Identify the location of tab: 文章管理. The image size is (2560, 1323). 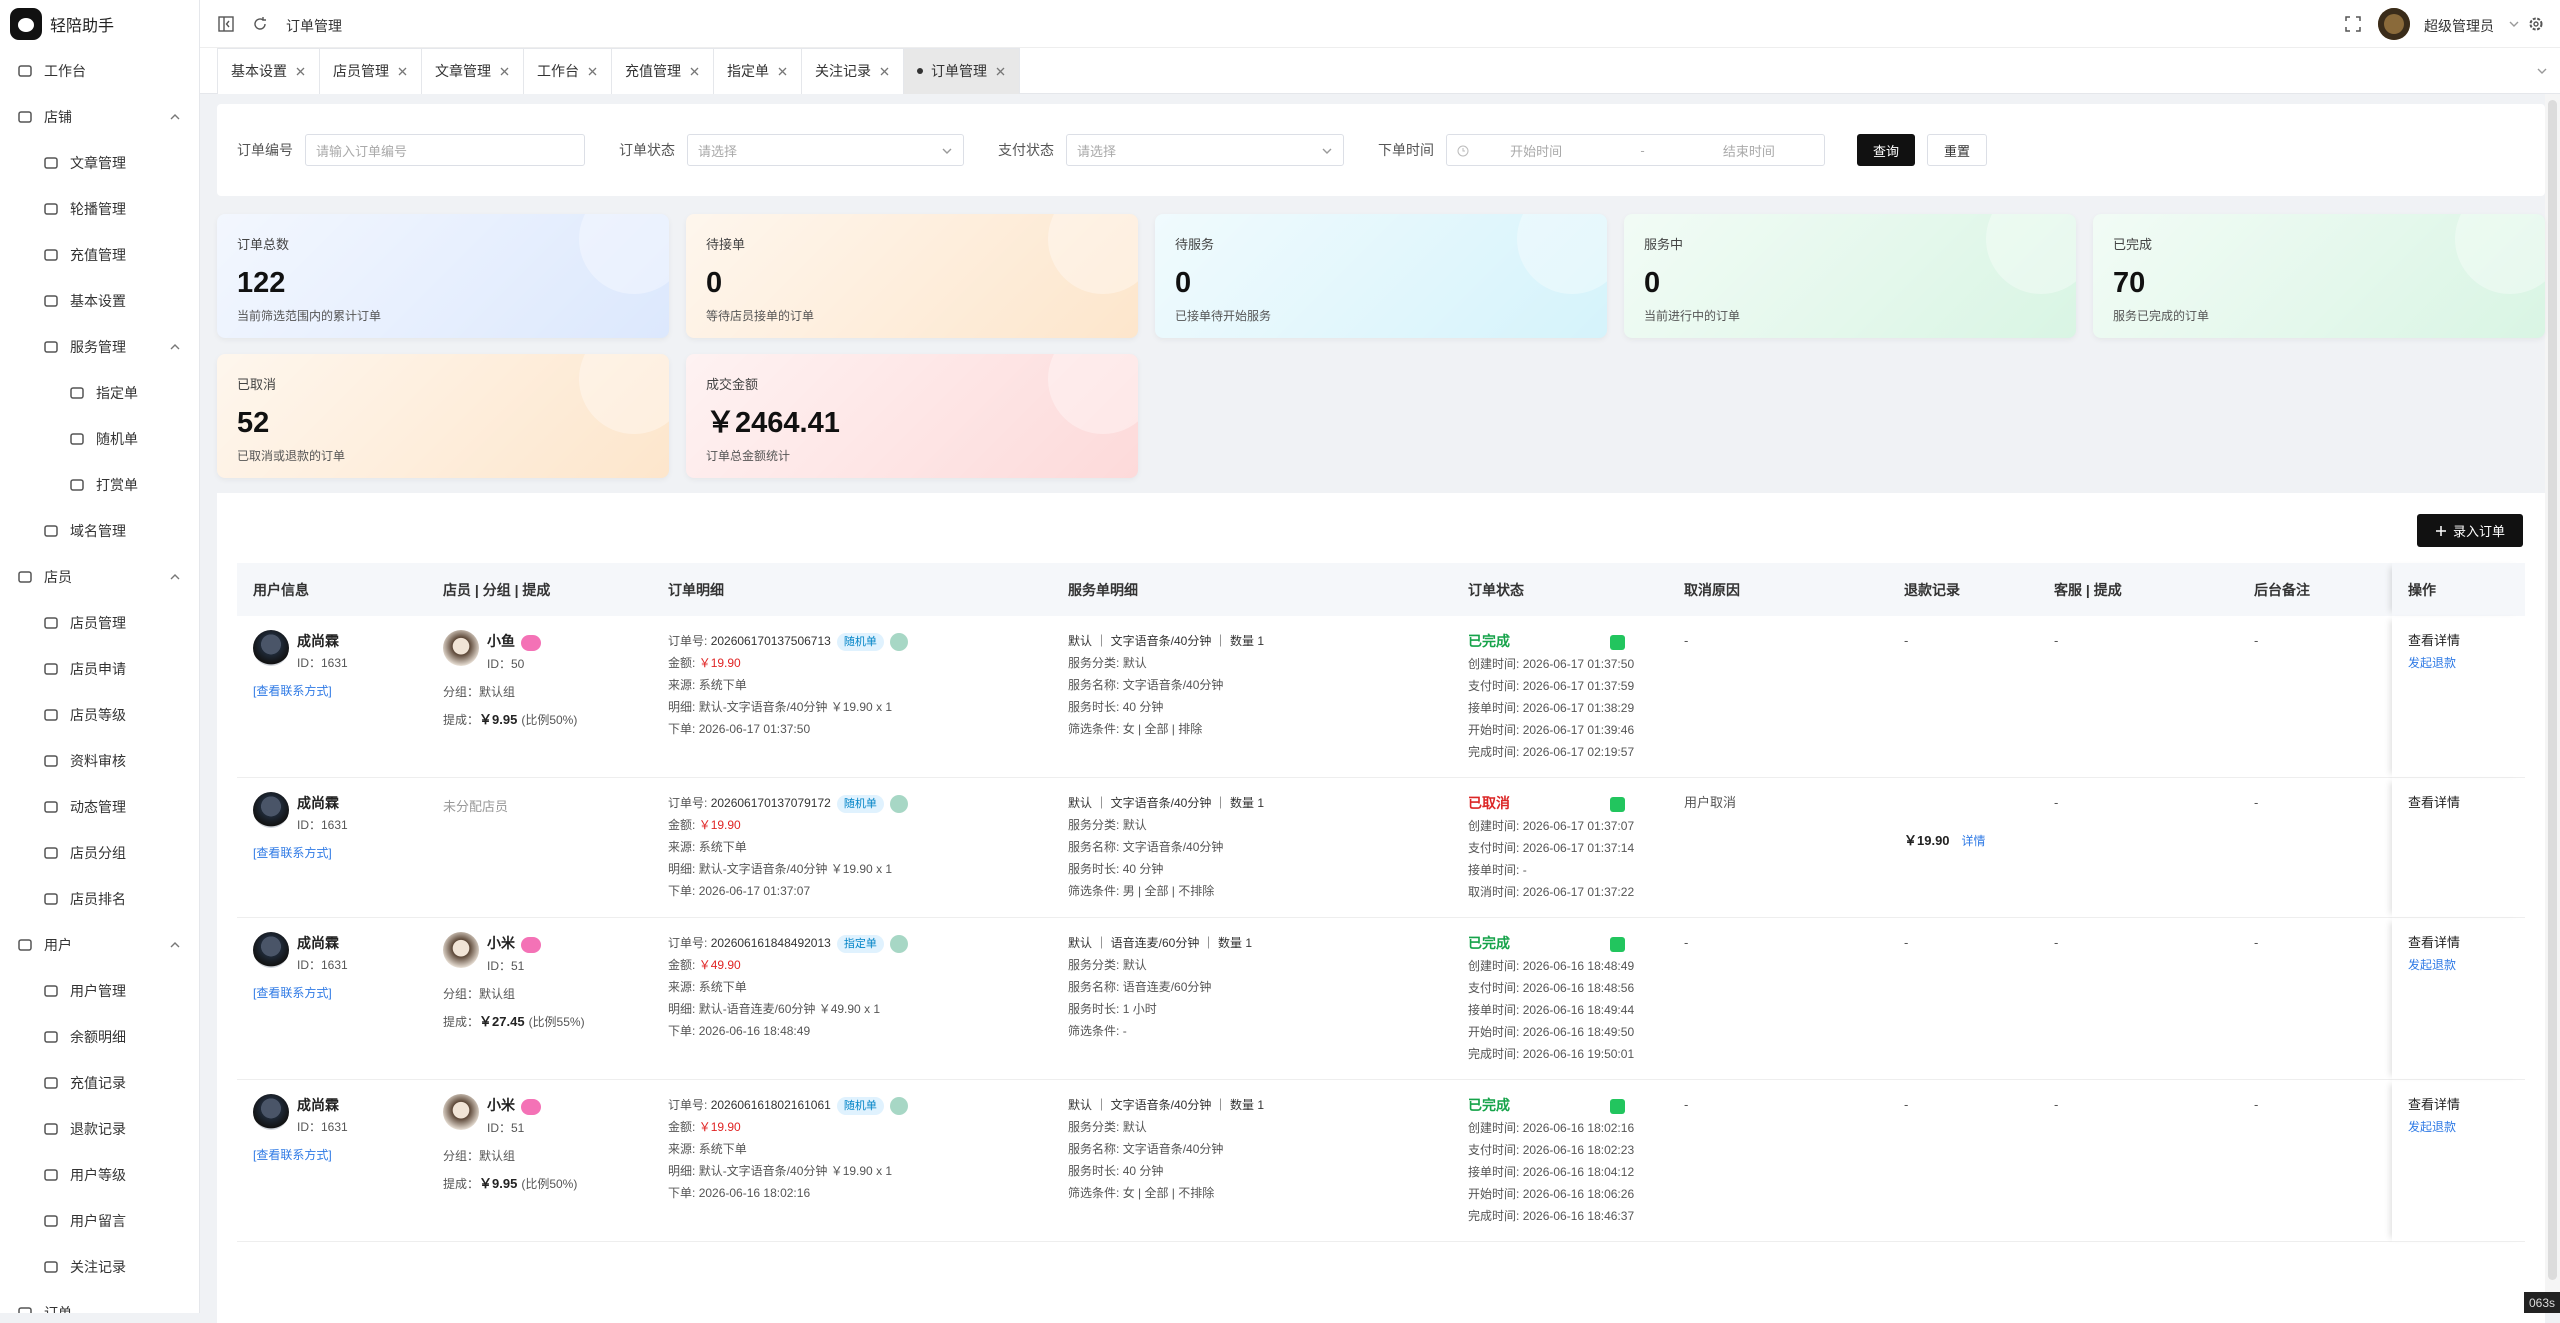
(472, 70).